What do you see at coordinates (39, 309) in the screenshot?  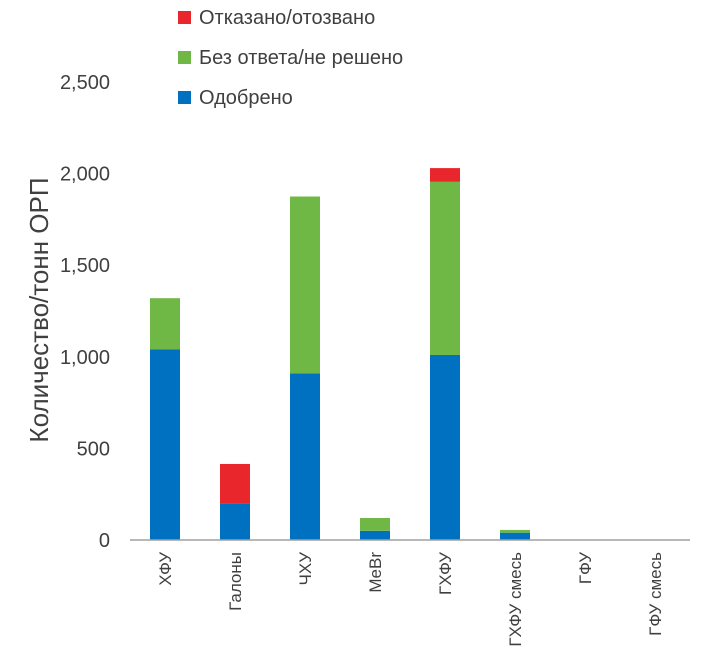 I see `y-axis-title: Количество/тонн ОРП` at bounding box center [39, 309].